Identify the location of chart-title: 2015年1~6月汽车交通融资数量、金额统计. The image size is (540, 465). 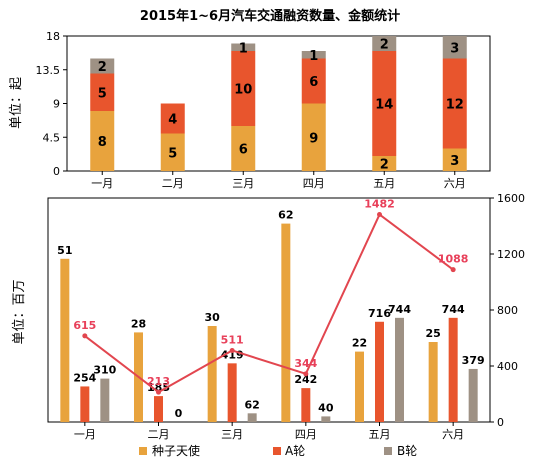
(270, 16).